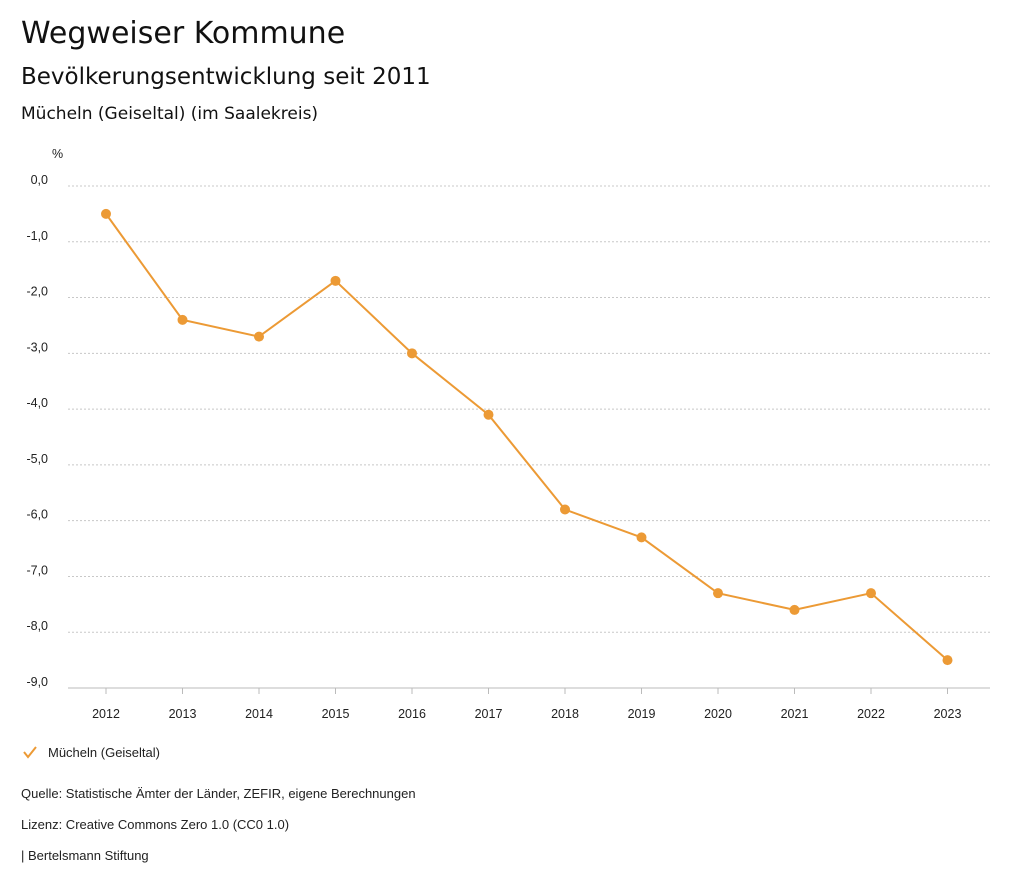 This screenshot has height=888, width=1024. What do you see at coordinates (489, 714) in the screenshot?
I see `x-tick-label: 2017` at bounding box center [489, 714].